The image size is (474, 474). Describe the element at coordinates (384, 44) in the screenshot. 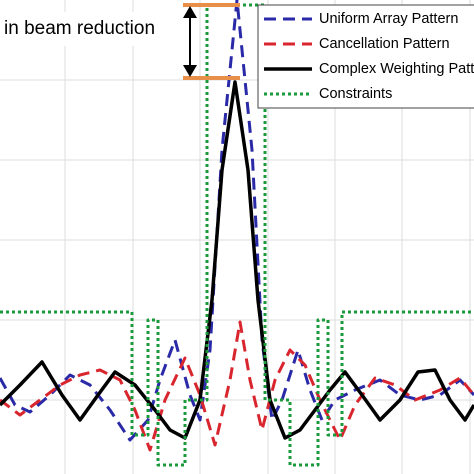

I see `legend-label: Cancellation Pattern` at that location.